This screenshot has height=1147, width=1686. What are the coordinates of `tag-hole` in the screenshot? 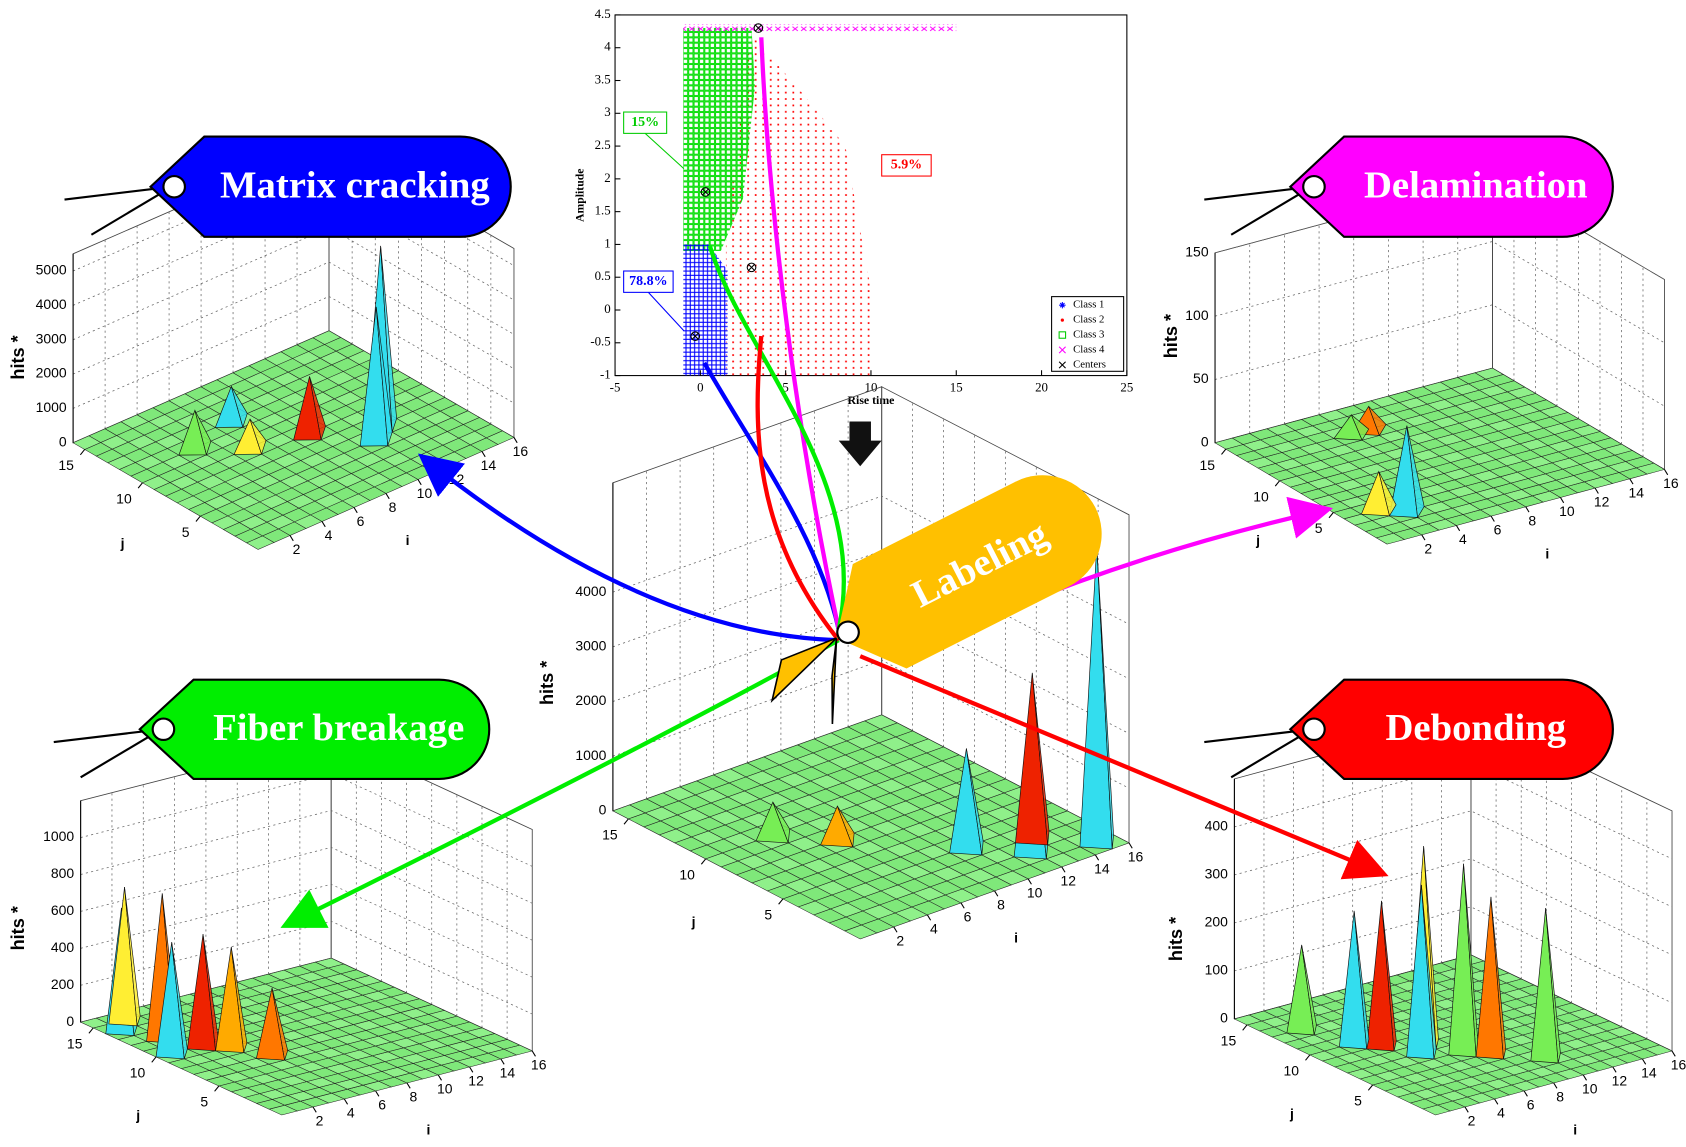 It's located at (1314, 729).